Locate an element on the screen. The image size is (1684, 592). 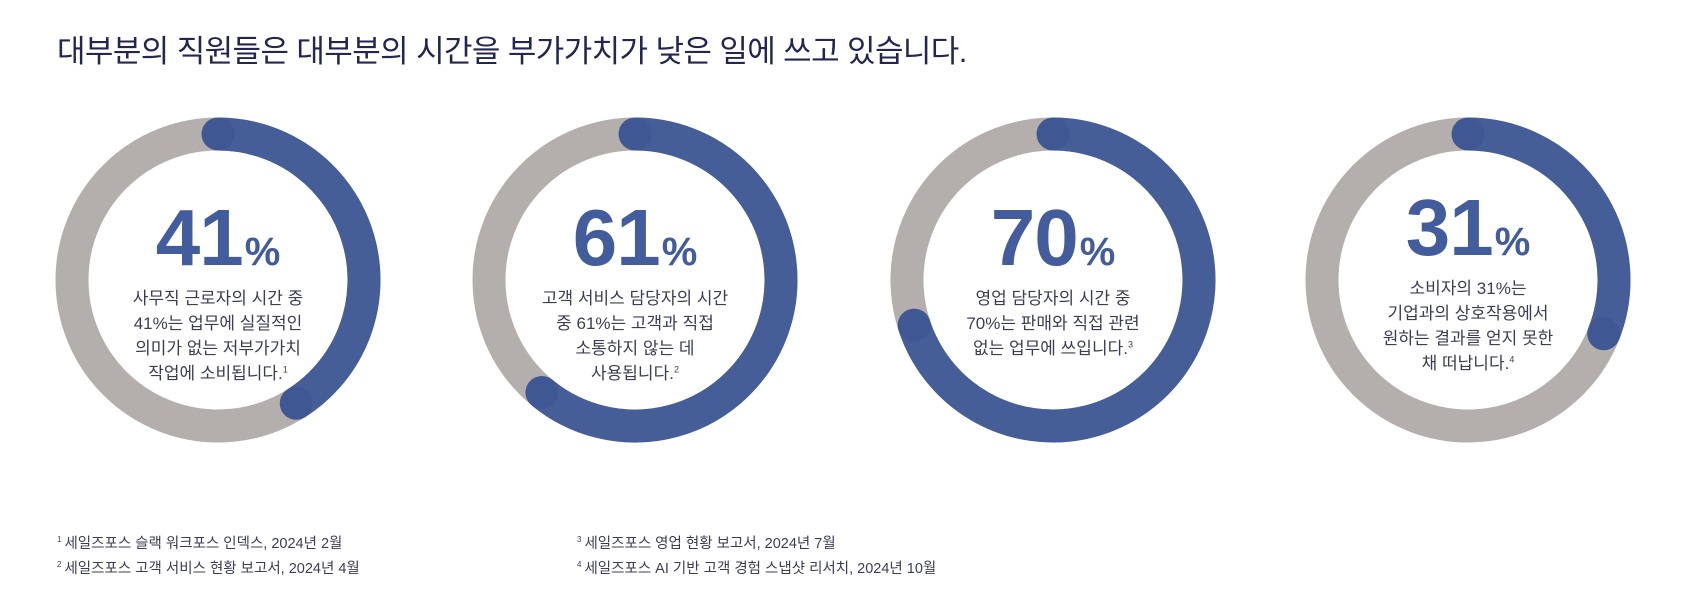
footnote-text: 세일즈포스 고객 서비스 현황 보고서, 2024년 4월 is located at coordinates (212, 569).